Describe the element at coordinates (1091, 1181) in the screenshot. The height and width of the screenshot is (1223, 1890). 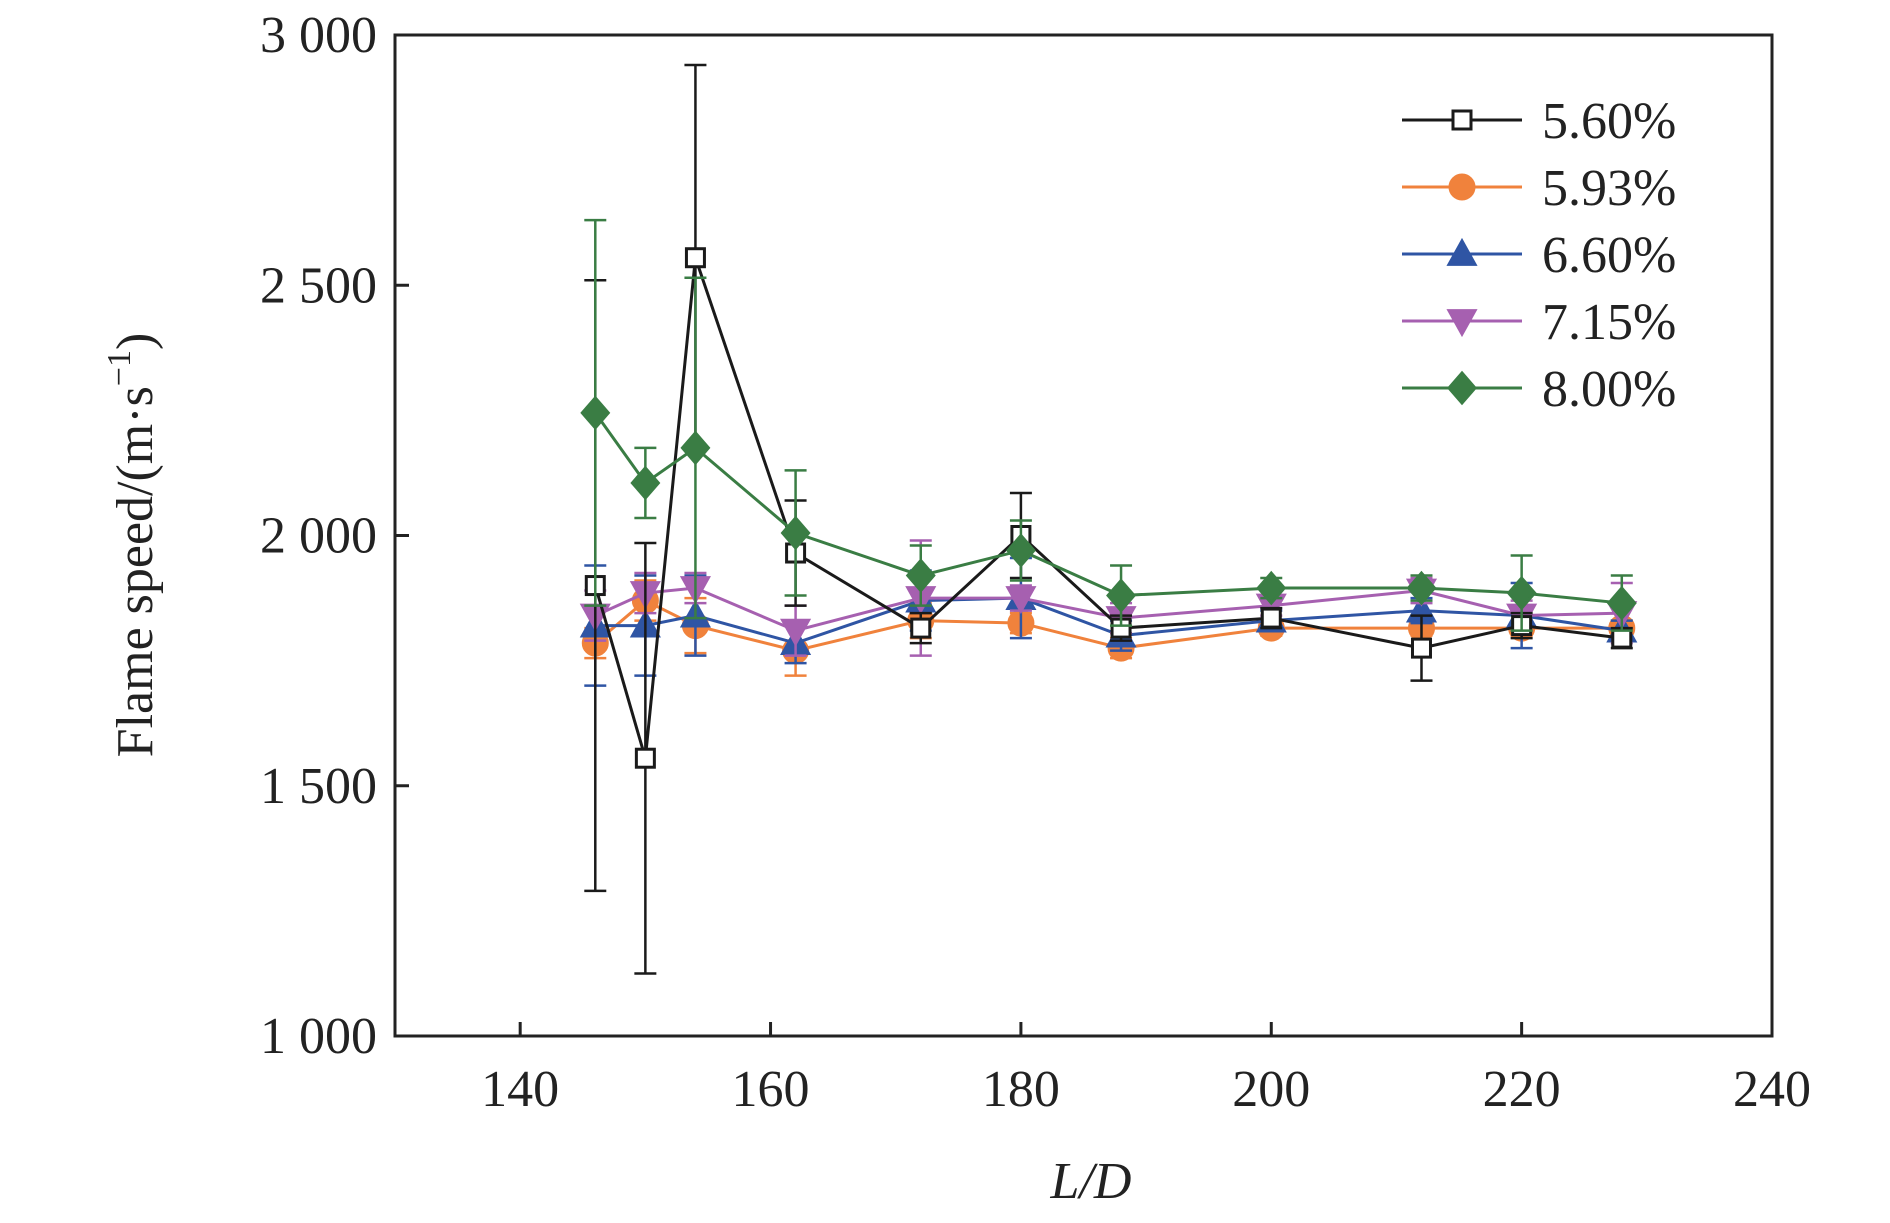
I see `x-axis-label: L/D` at that location.